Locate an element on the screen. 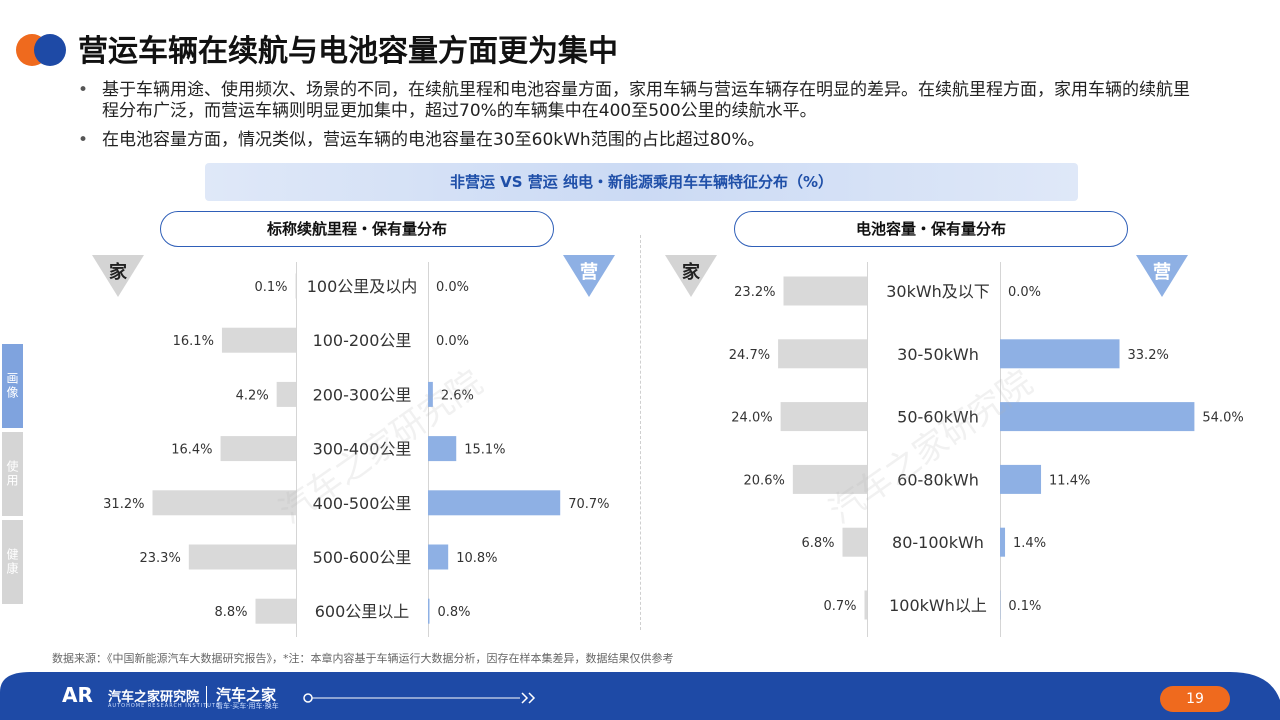 The height and width of the screenshot is (720, 1280). range-commercial-value-label: 2.6% is located at coordinates (457, 395).